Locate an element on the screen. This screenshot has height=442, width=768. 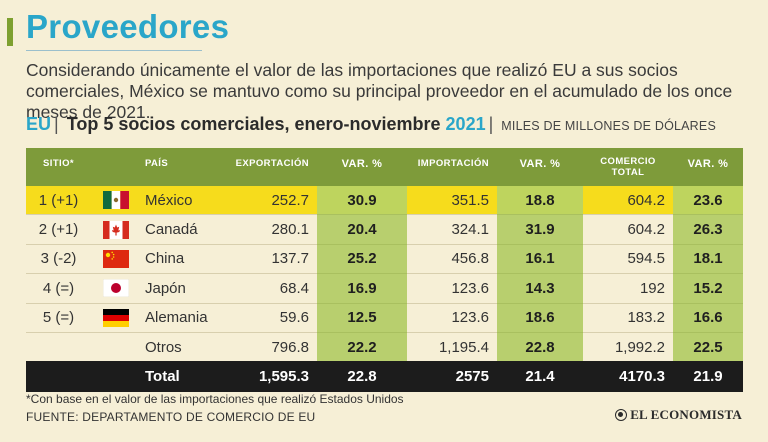
mexico-flag-icon is located at coordinates (116, 201).